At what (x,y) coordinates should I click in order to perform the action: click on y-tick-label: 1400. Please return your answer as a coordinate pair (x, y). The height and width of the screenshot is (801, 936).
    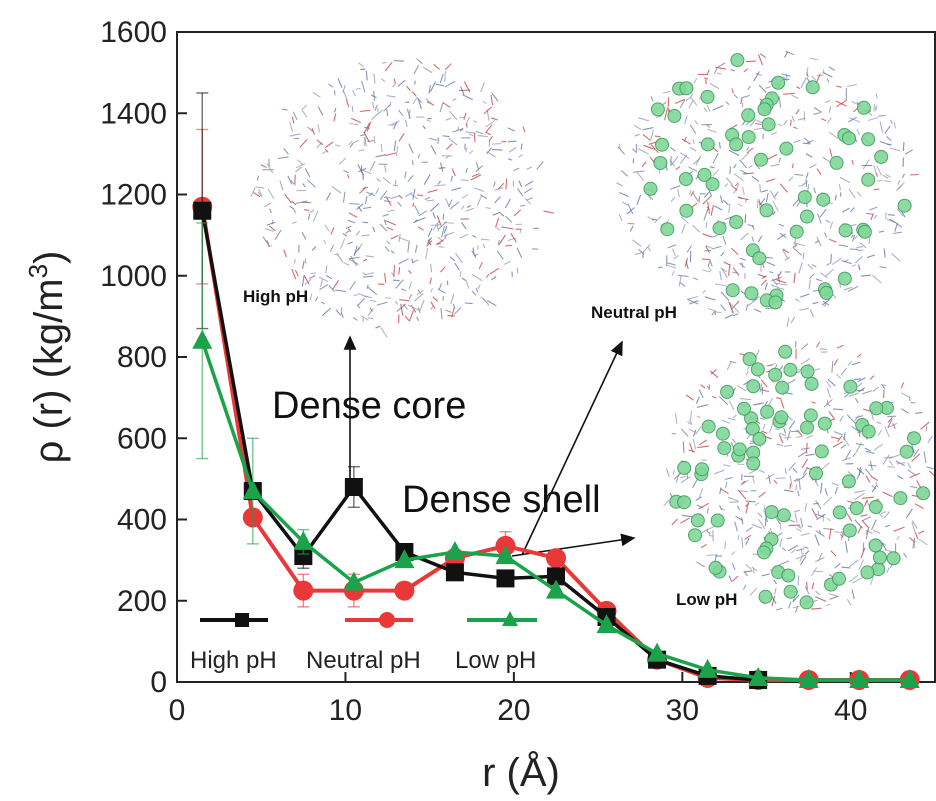
    Looking at the image, I should click on (133, 113).